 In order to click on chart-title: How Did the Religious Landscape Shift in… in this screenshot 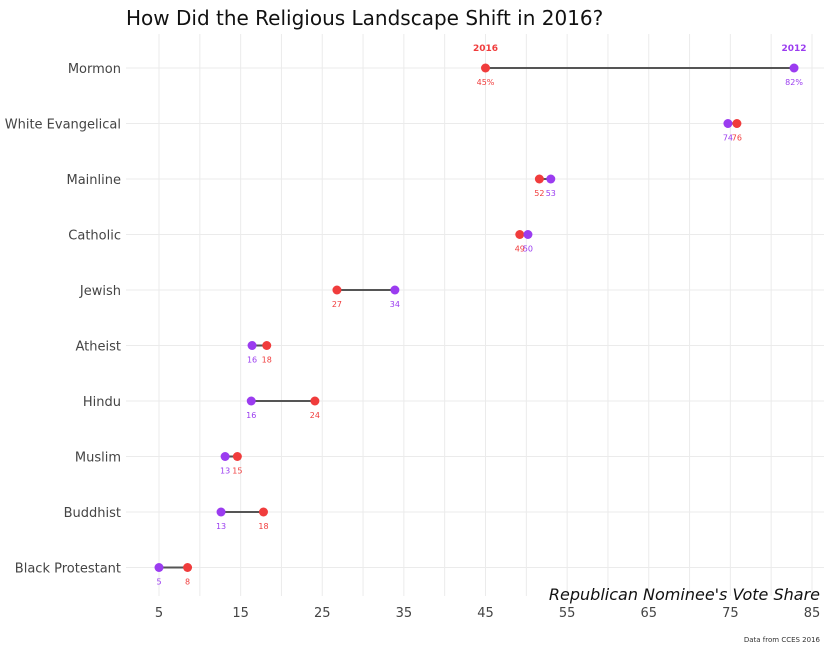, I will do `click(364, 18)`.